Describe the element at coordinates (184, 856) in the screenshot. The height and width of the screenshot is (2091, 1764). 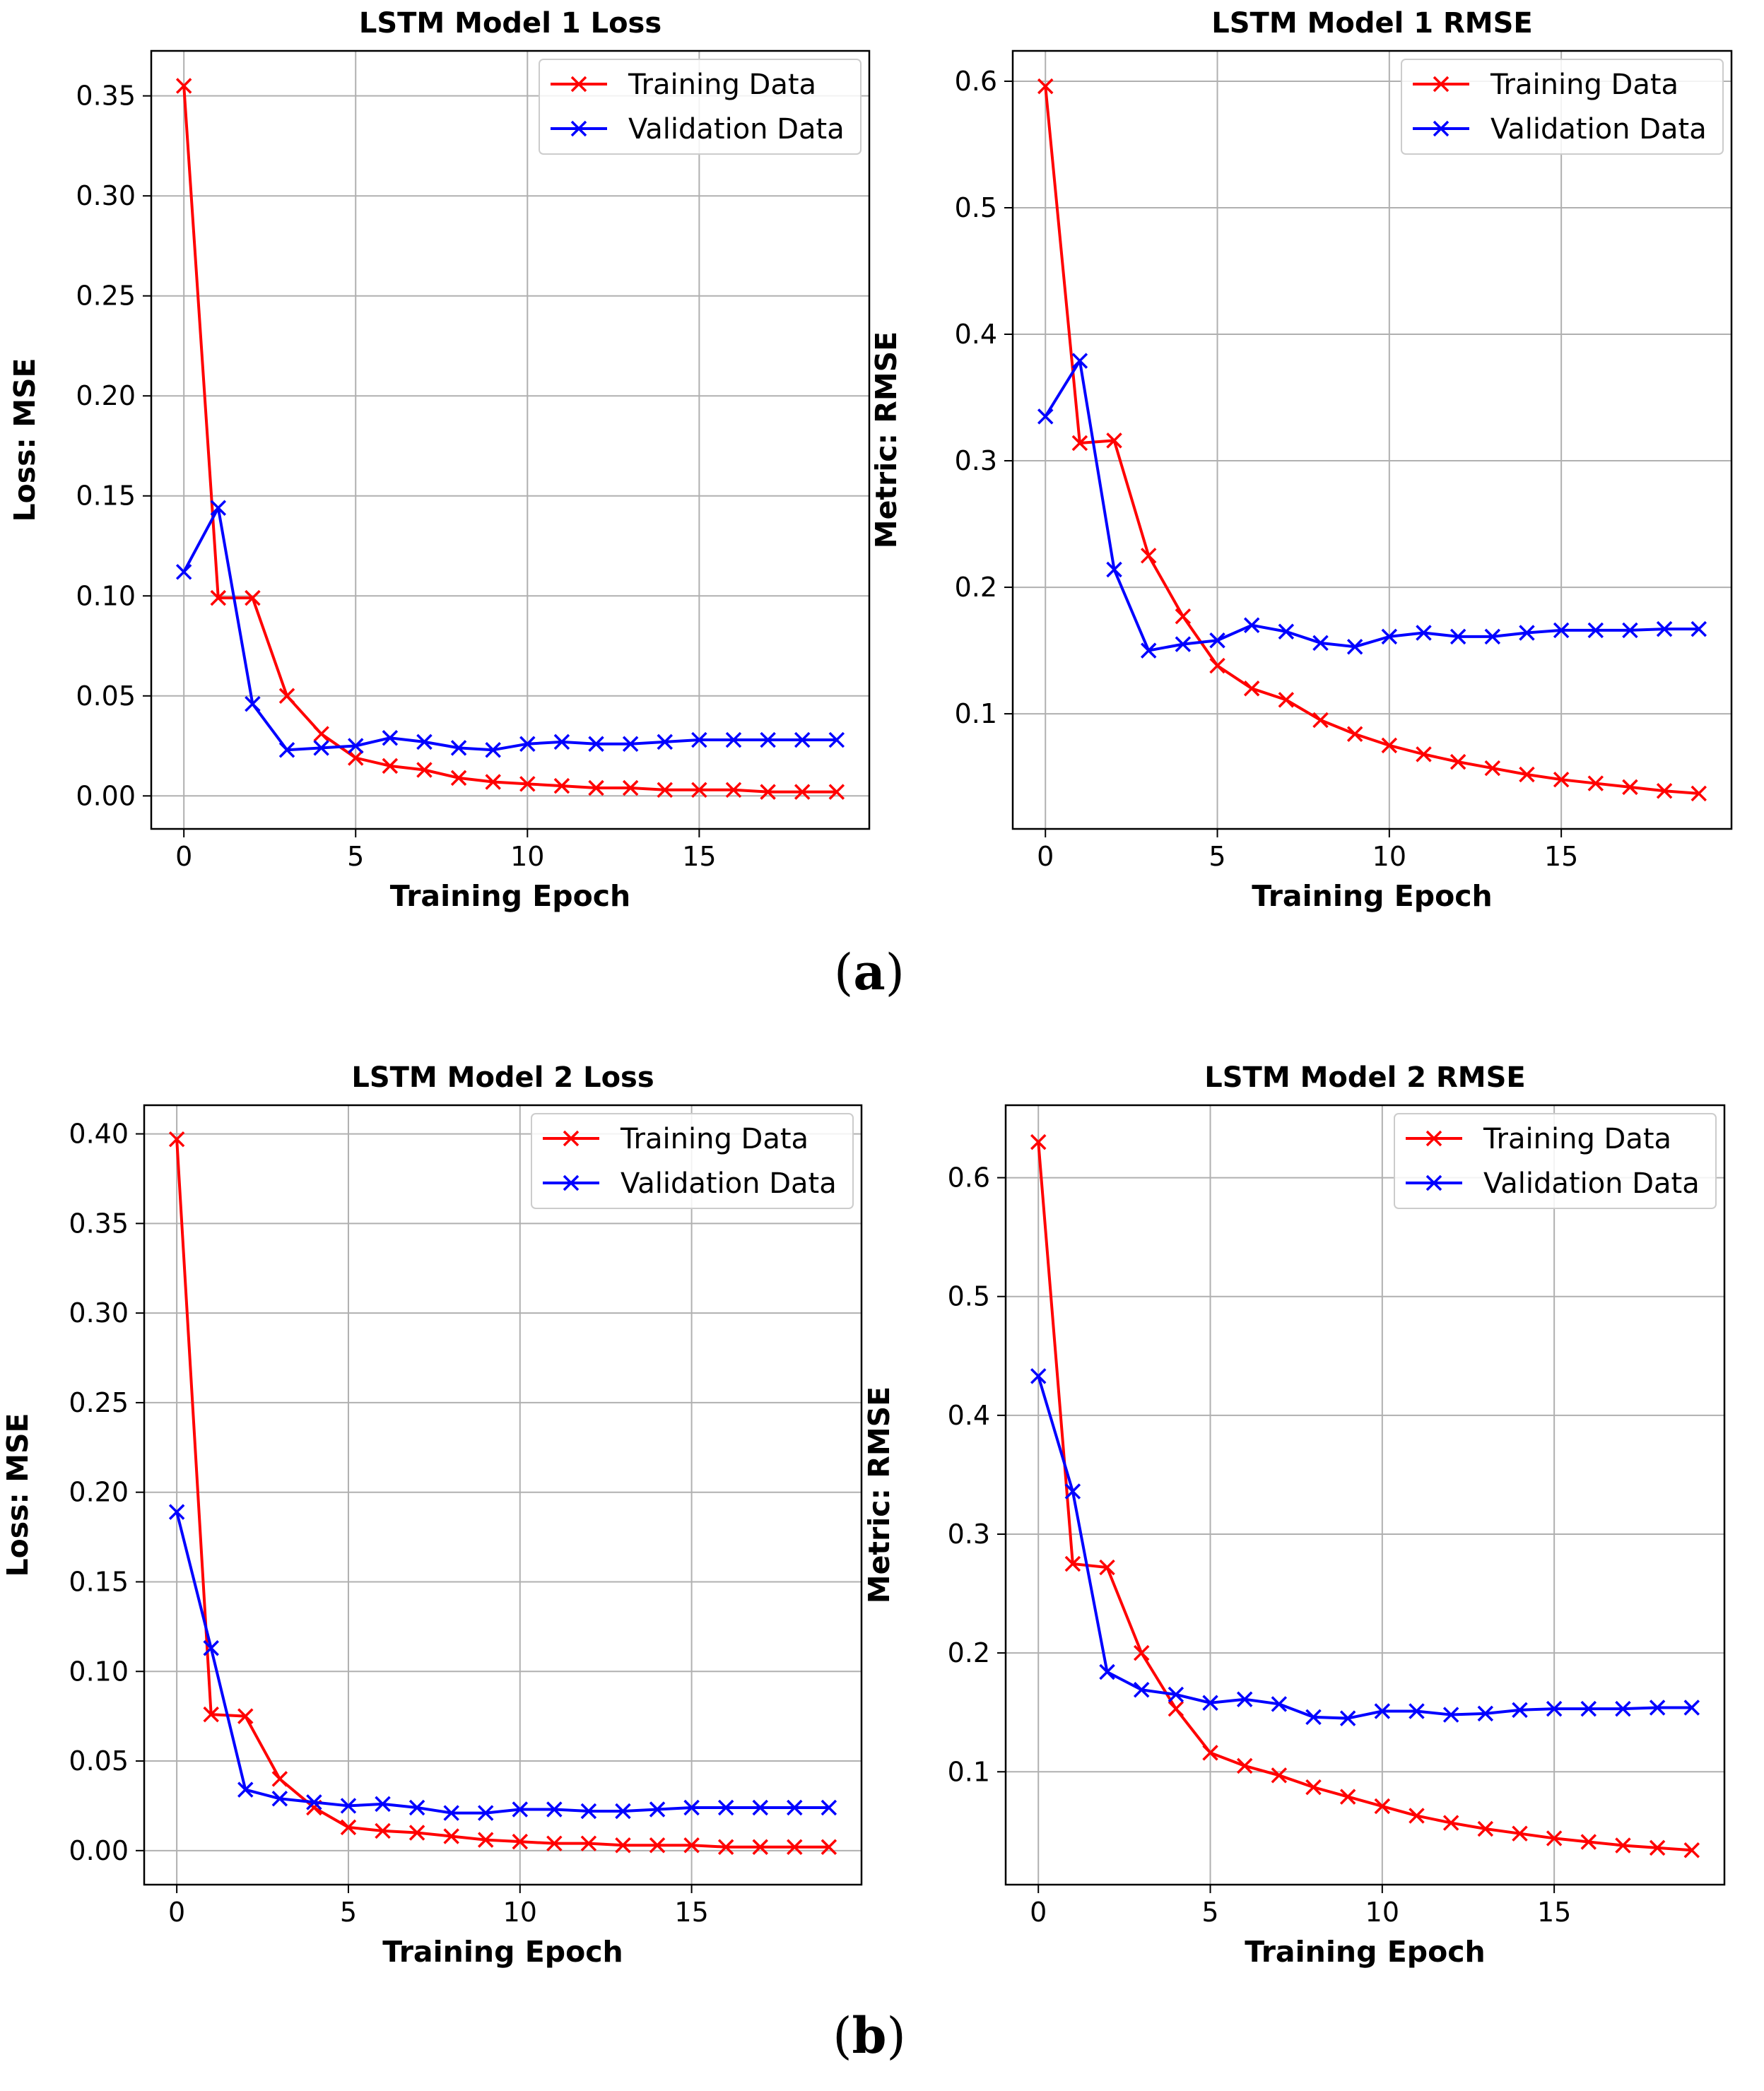
I see `x-tick-label: 0` at that location.